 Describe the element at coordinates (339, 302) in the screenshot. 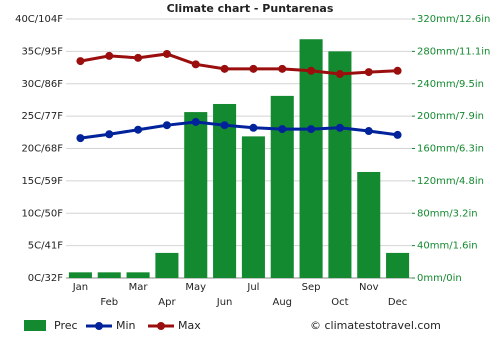

I see `x-tick-label: Oct` at that location.